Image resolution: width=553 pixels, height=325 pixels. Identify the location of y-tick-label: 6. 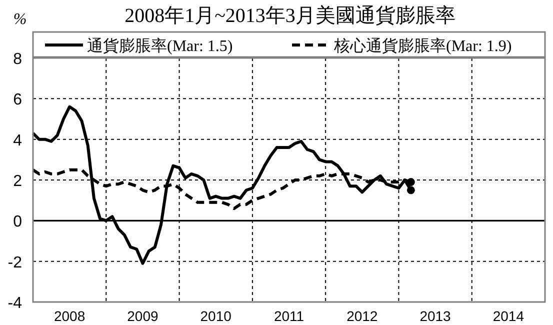
(17, 100).